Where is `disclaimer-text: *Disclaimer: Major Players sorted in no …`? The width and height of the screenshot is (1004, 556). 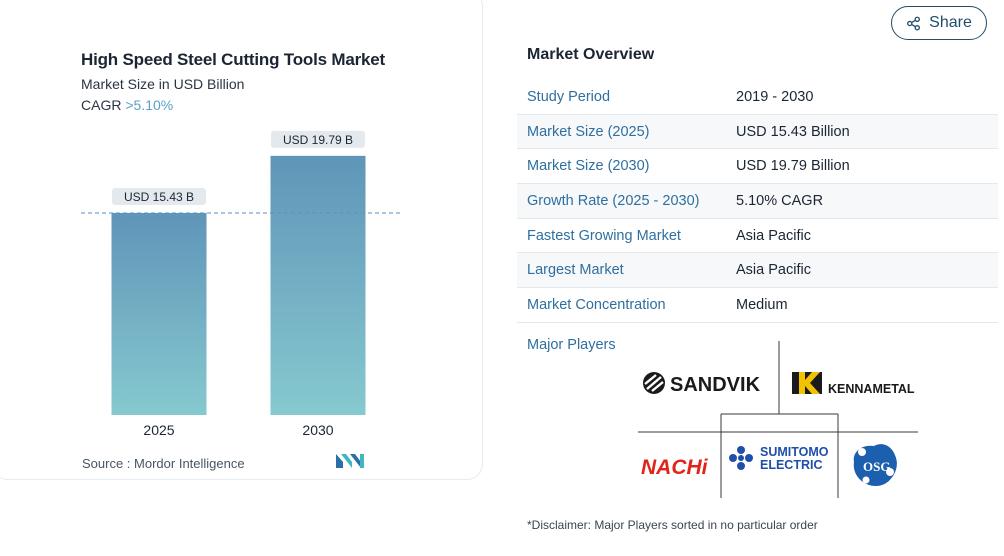
disclaimer-text: *Disclaimer: Major Players sorted in no … is located at coordinates (672, 525).